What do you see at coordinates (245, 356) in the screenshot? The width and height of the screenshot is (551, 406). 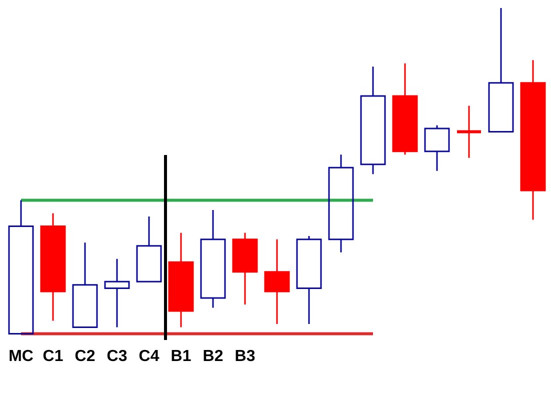 I see `x-tick-label: B3` at bounding box center [245, 356].